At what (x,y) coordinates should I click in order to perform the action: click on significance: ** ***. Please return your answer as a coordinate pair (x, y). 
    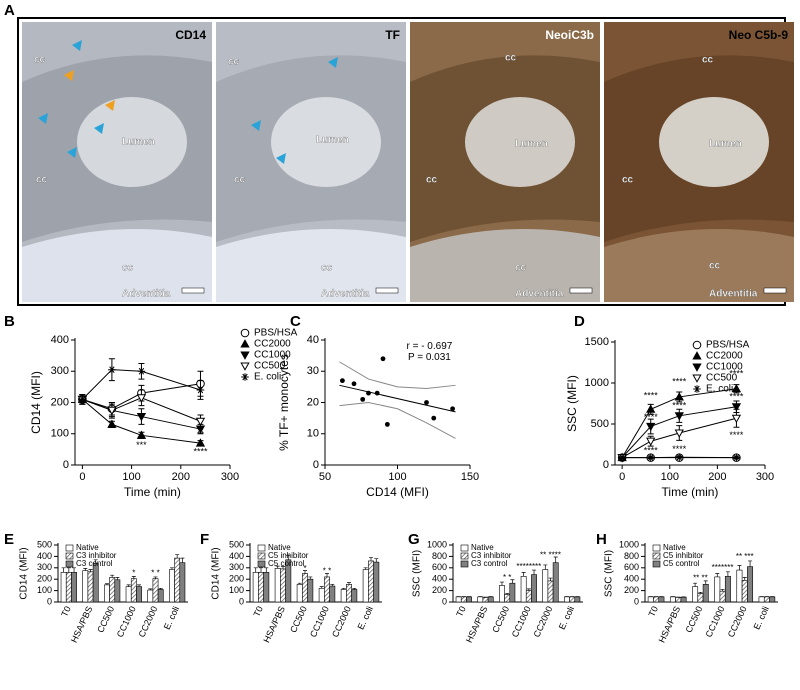
    Looking at the image, I should click on (745, 556).